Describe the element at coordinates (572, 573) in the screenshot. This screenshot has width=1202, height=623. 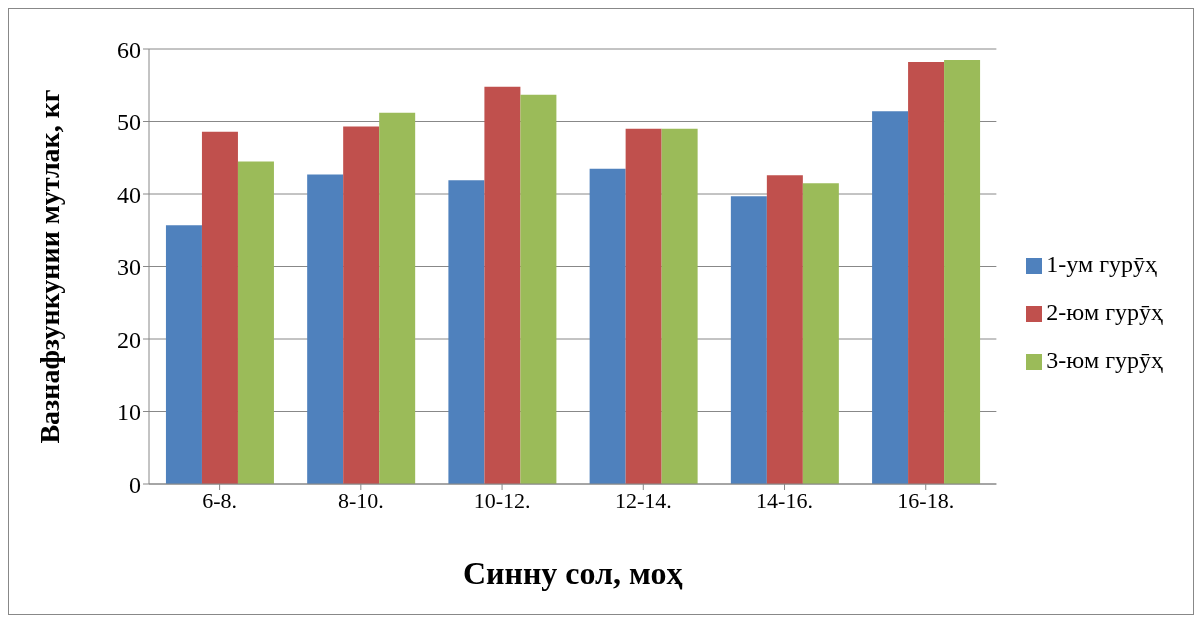
I see `x-axis-title: Синну сол, моҳ` at that location.